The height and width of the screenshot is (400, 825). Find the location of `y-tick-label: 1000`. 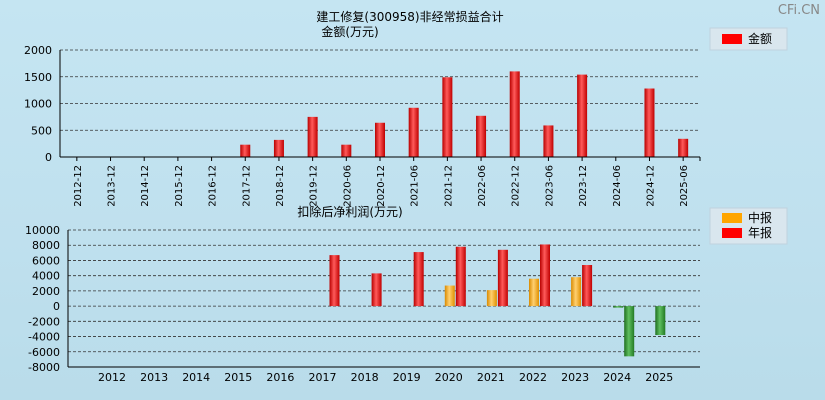

y-tick-label: 1000 is located at coordinates (38, 104).